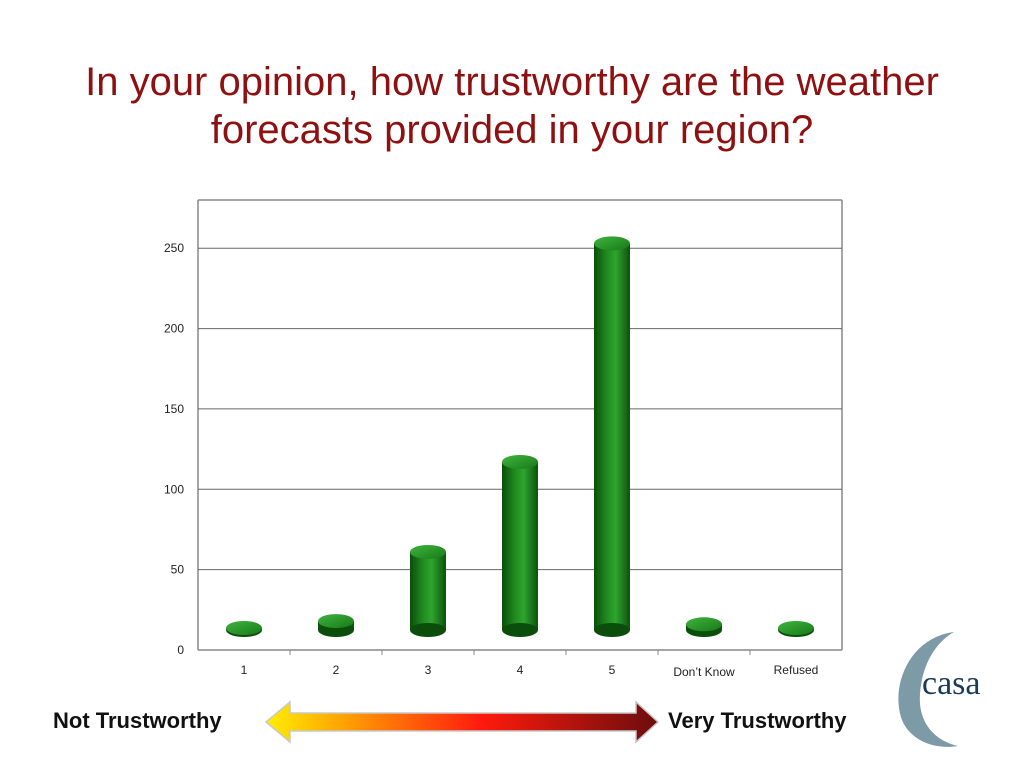 This screenshot has height=768, width=1024. I want to click on y-tick-label: 250, so click(174, 248).